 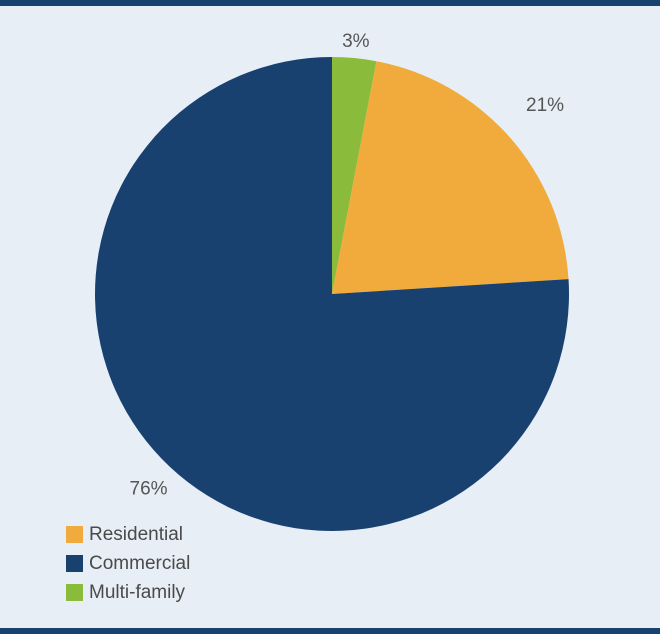 I want to click on pie-slice-multi-family, so click(x=354, y=175).